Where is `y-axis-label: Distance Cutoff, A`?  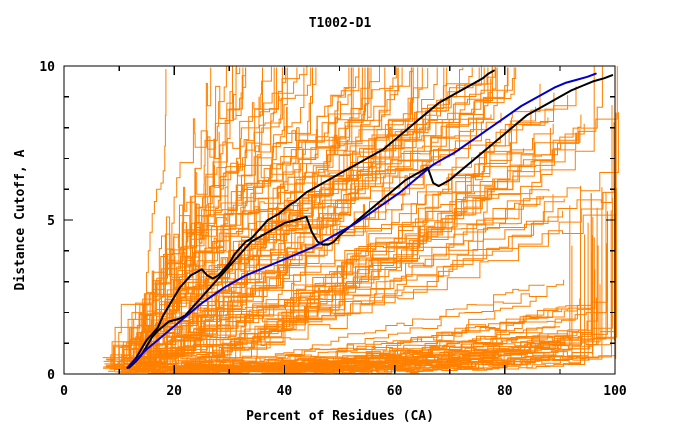 y-axis-label: Distance Cutoff, A is located at coordinates (20, 219).